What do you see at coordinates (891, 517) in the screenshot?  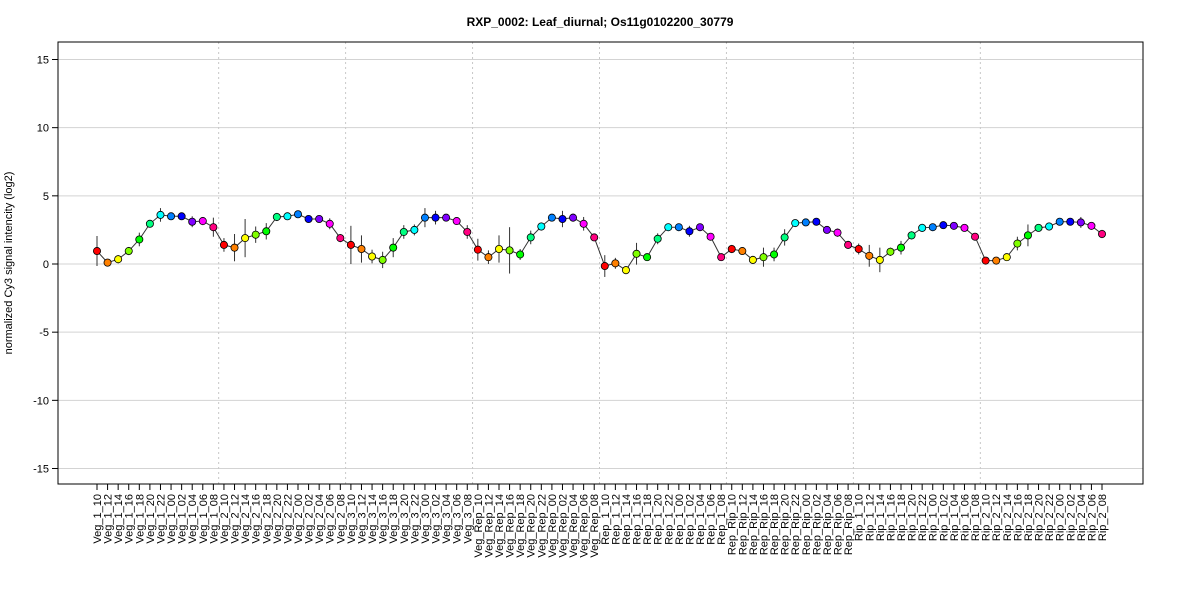 I see `x-tick-label: Rip_1_16` at bounding box center [891, 517].